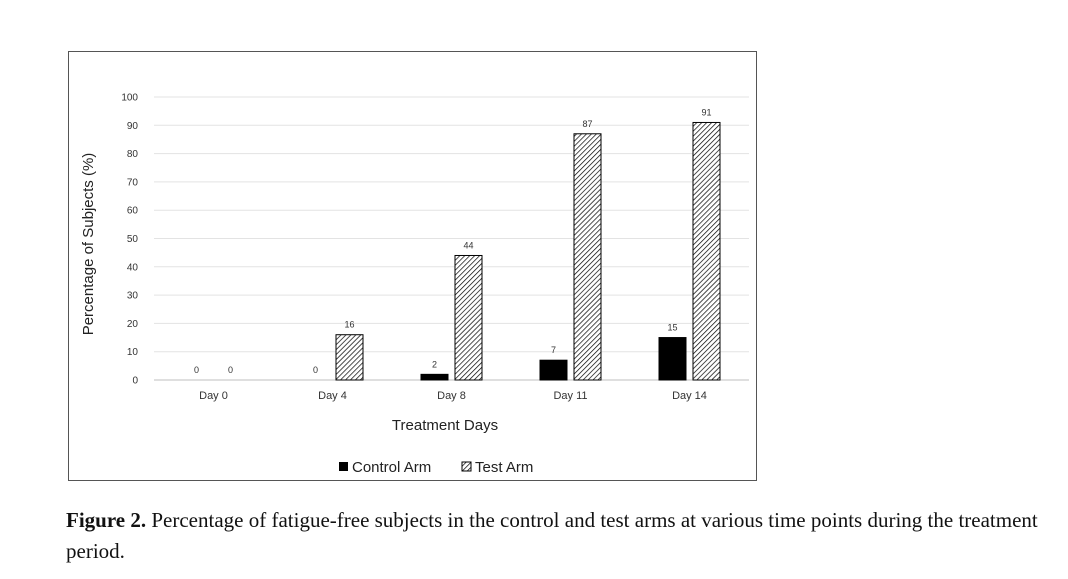  What do you see at coordinates (587, 124) in the screenshot?
I see `data-label: 87` at bounding box center [587, 124].